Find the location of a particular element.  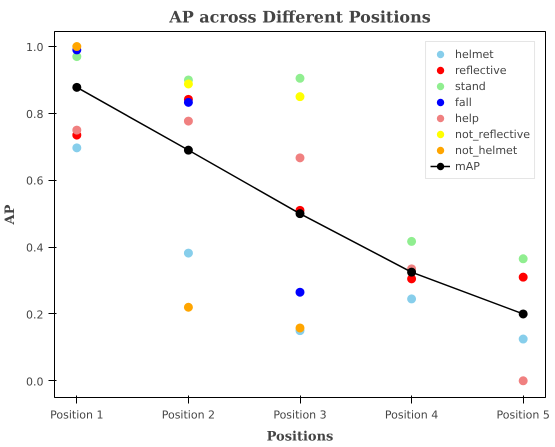

legend-label: reflective is located at coordinates (480, 70).